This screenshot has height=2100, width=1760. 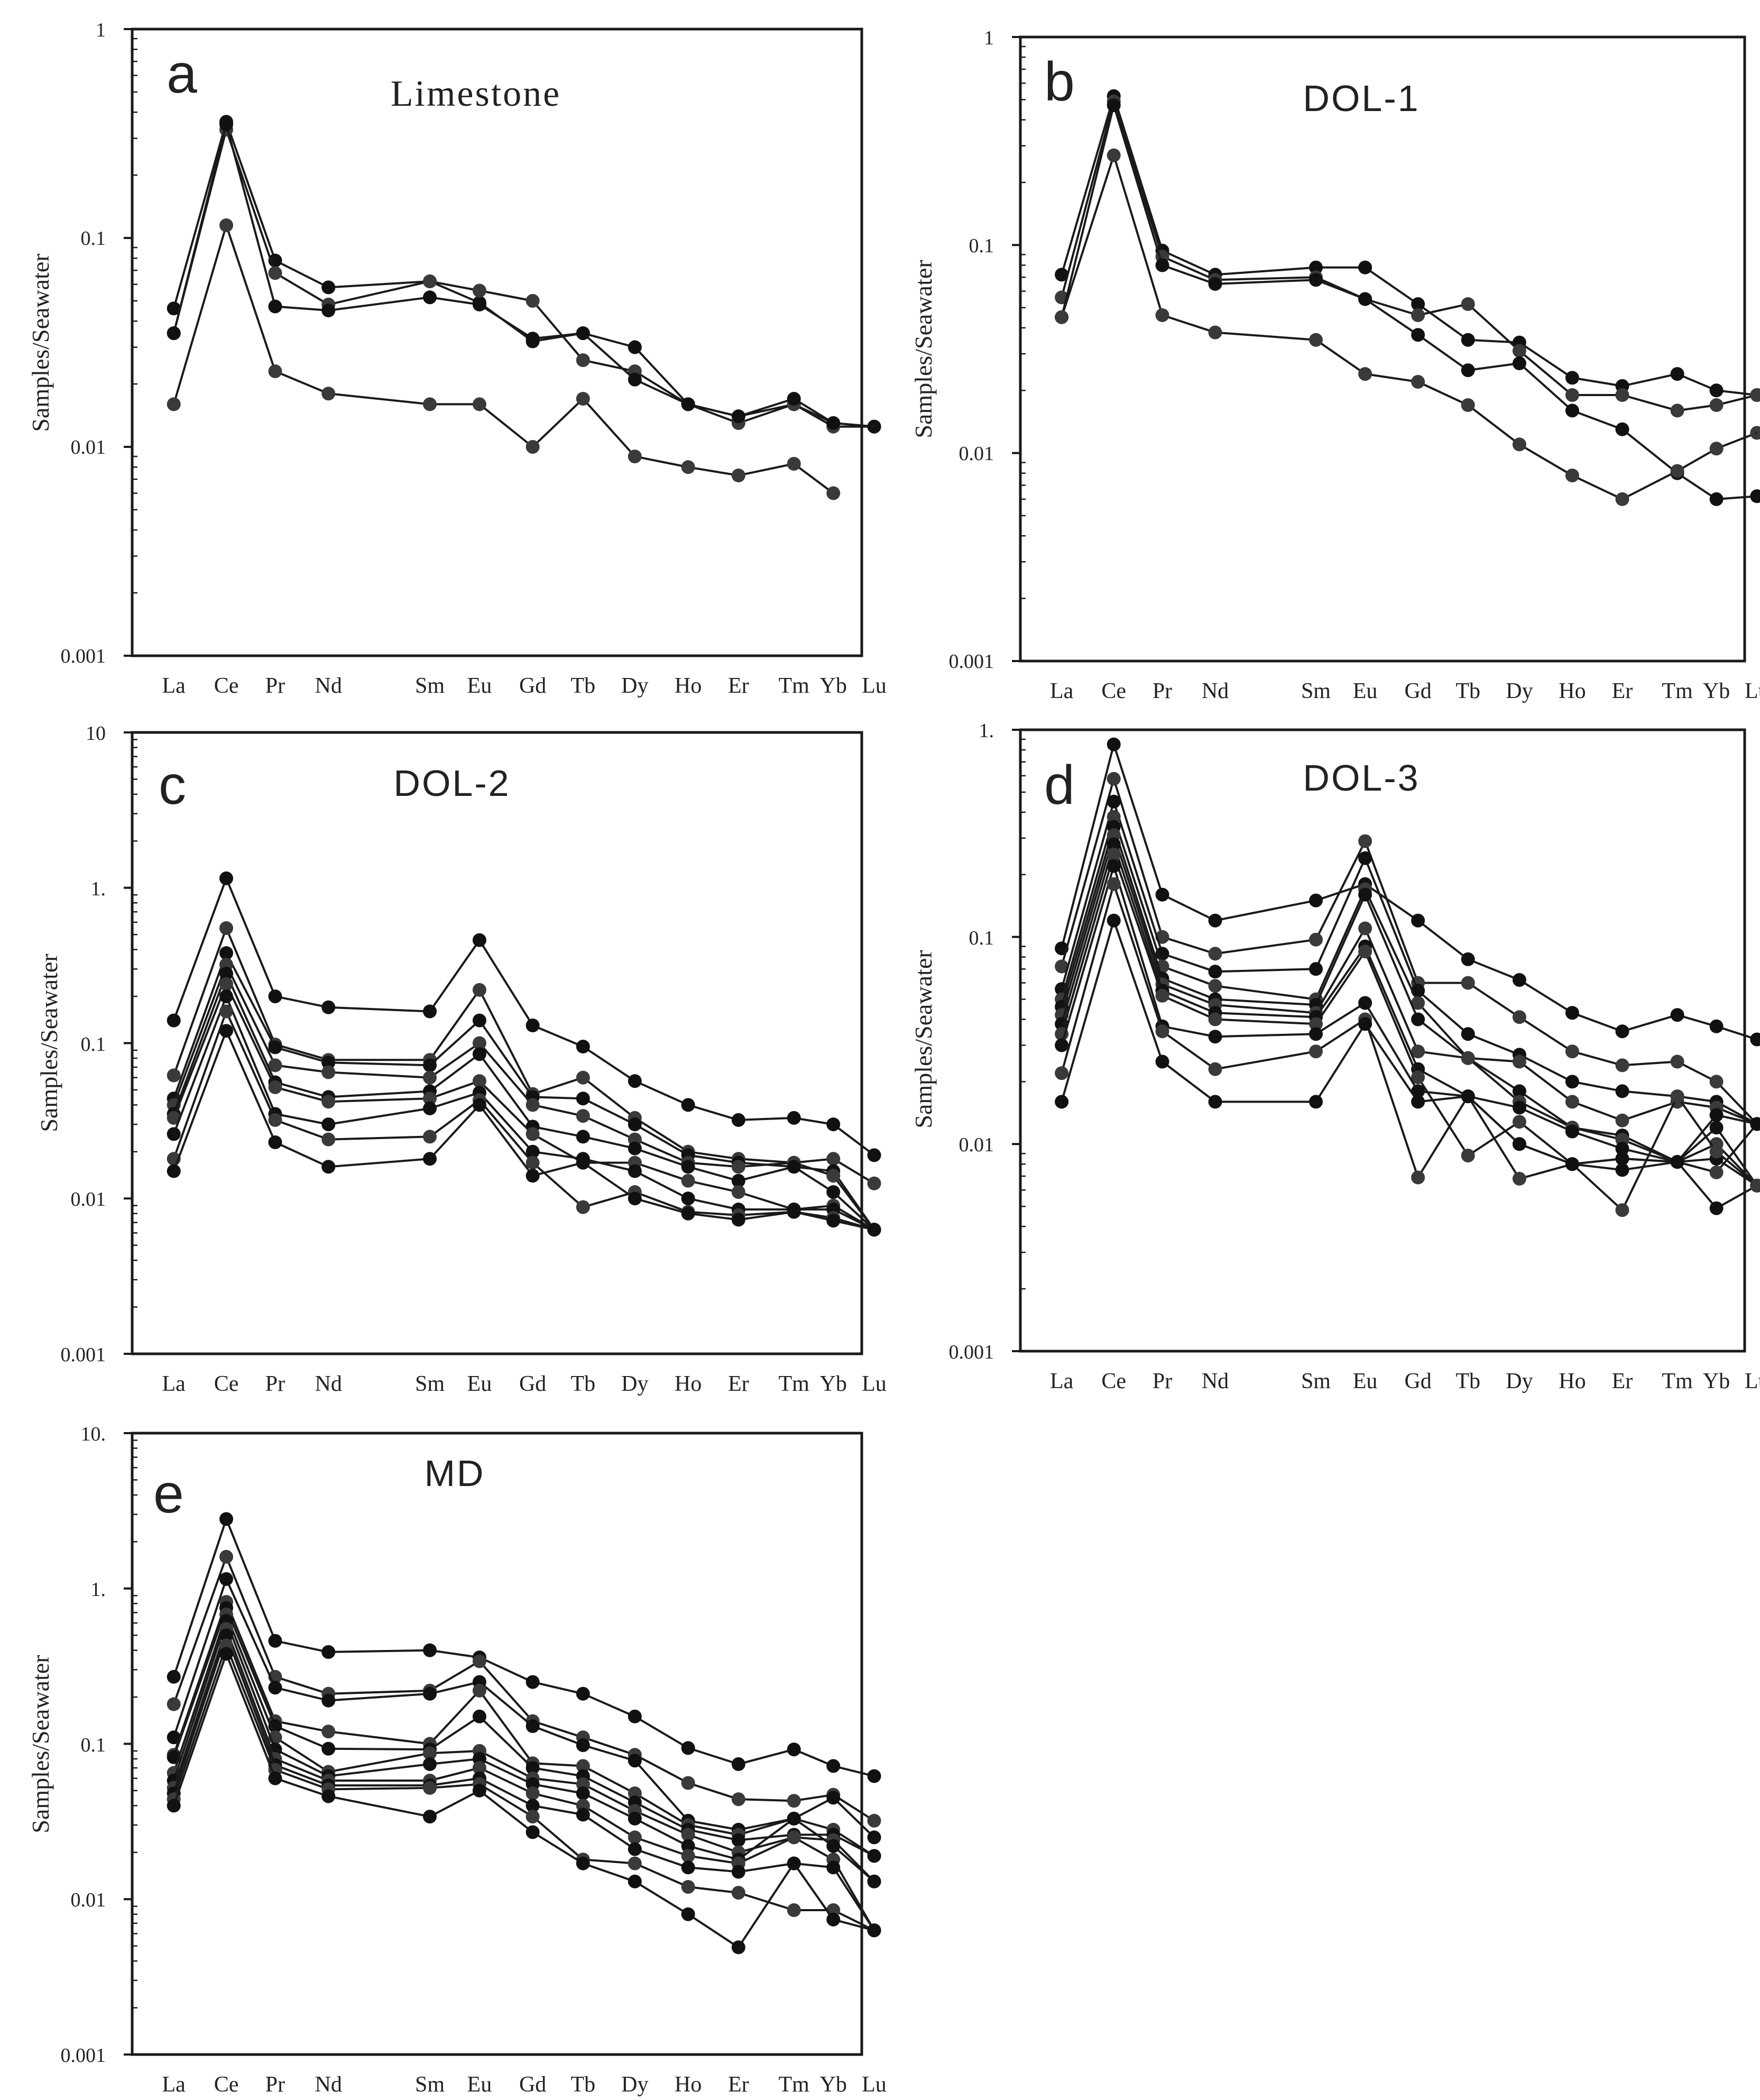 I want to click on y-tick-label-1: 1., so click(x=98, y=1590).